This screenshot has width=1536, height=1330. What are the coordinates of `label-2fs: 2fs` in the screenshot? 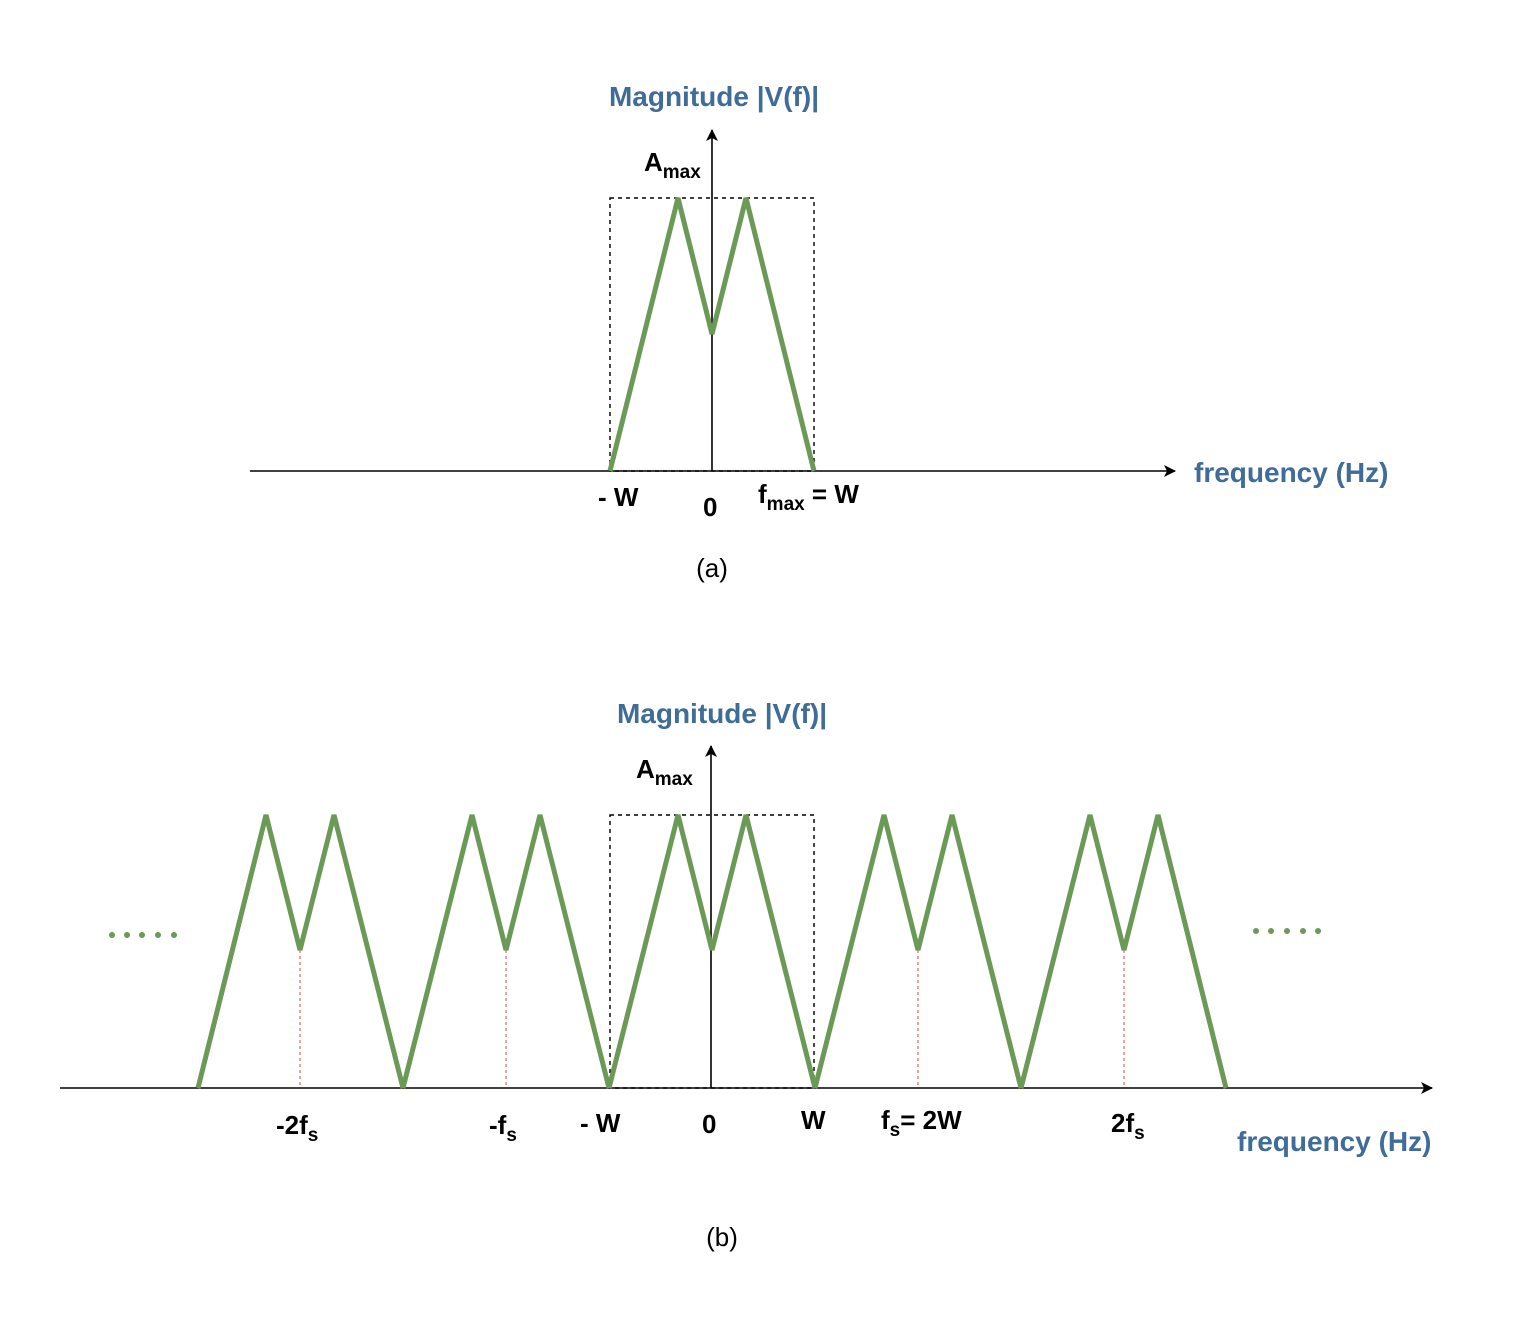 It's located at (1128, 1126).